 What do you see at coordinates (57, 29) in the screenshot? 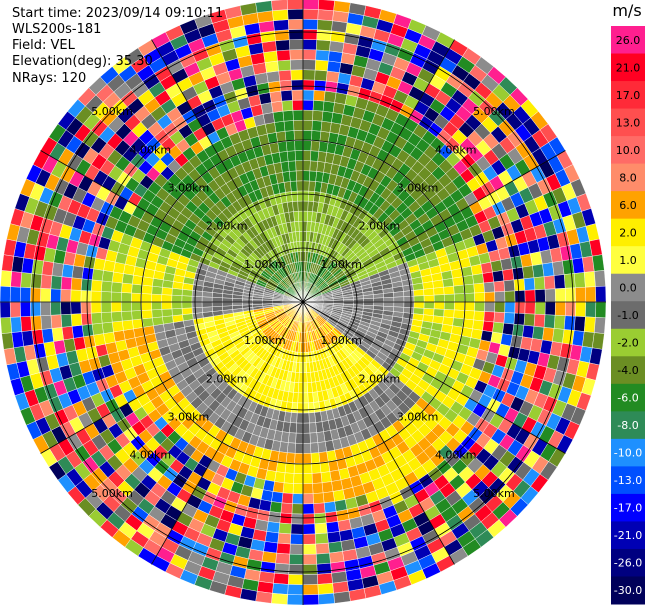
I see `instrument-label: WLS200s-181` at bounding box center [57, 29].